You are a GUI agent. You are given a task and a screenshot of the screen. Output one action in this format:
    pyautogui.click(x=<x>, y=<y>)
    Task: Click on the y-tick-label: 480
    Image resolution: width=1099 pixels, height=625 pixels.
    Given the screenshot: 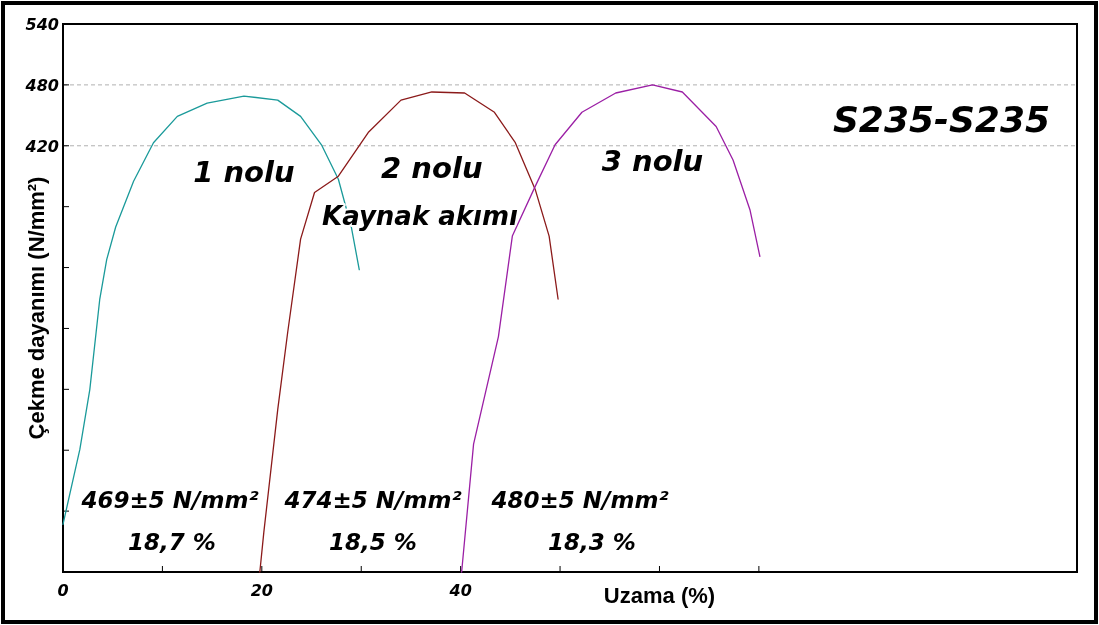 What is the action you would take?
    pyautogui.click(x=41, y=85)
    